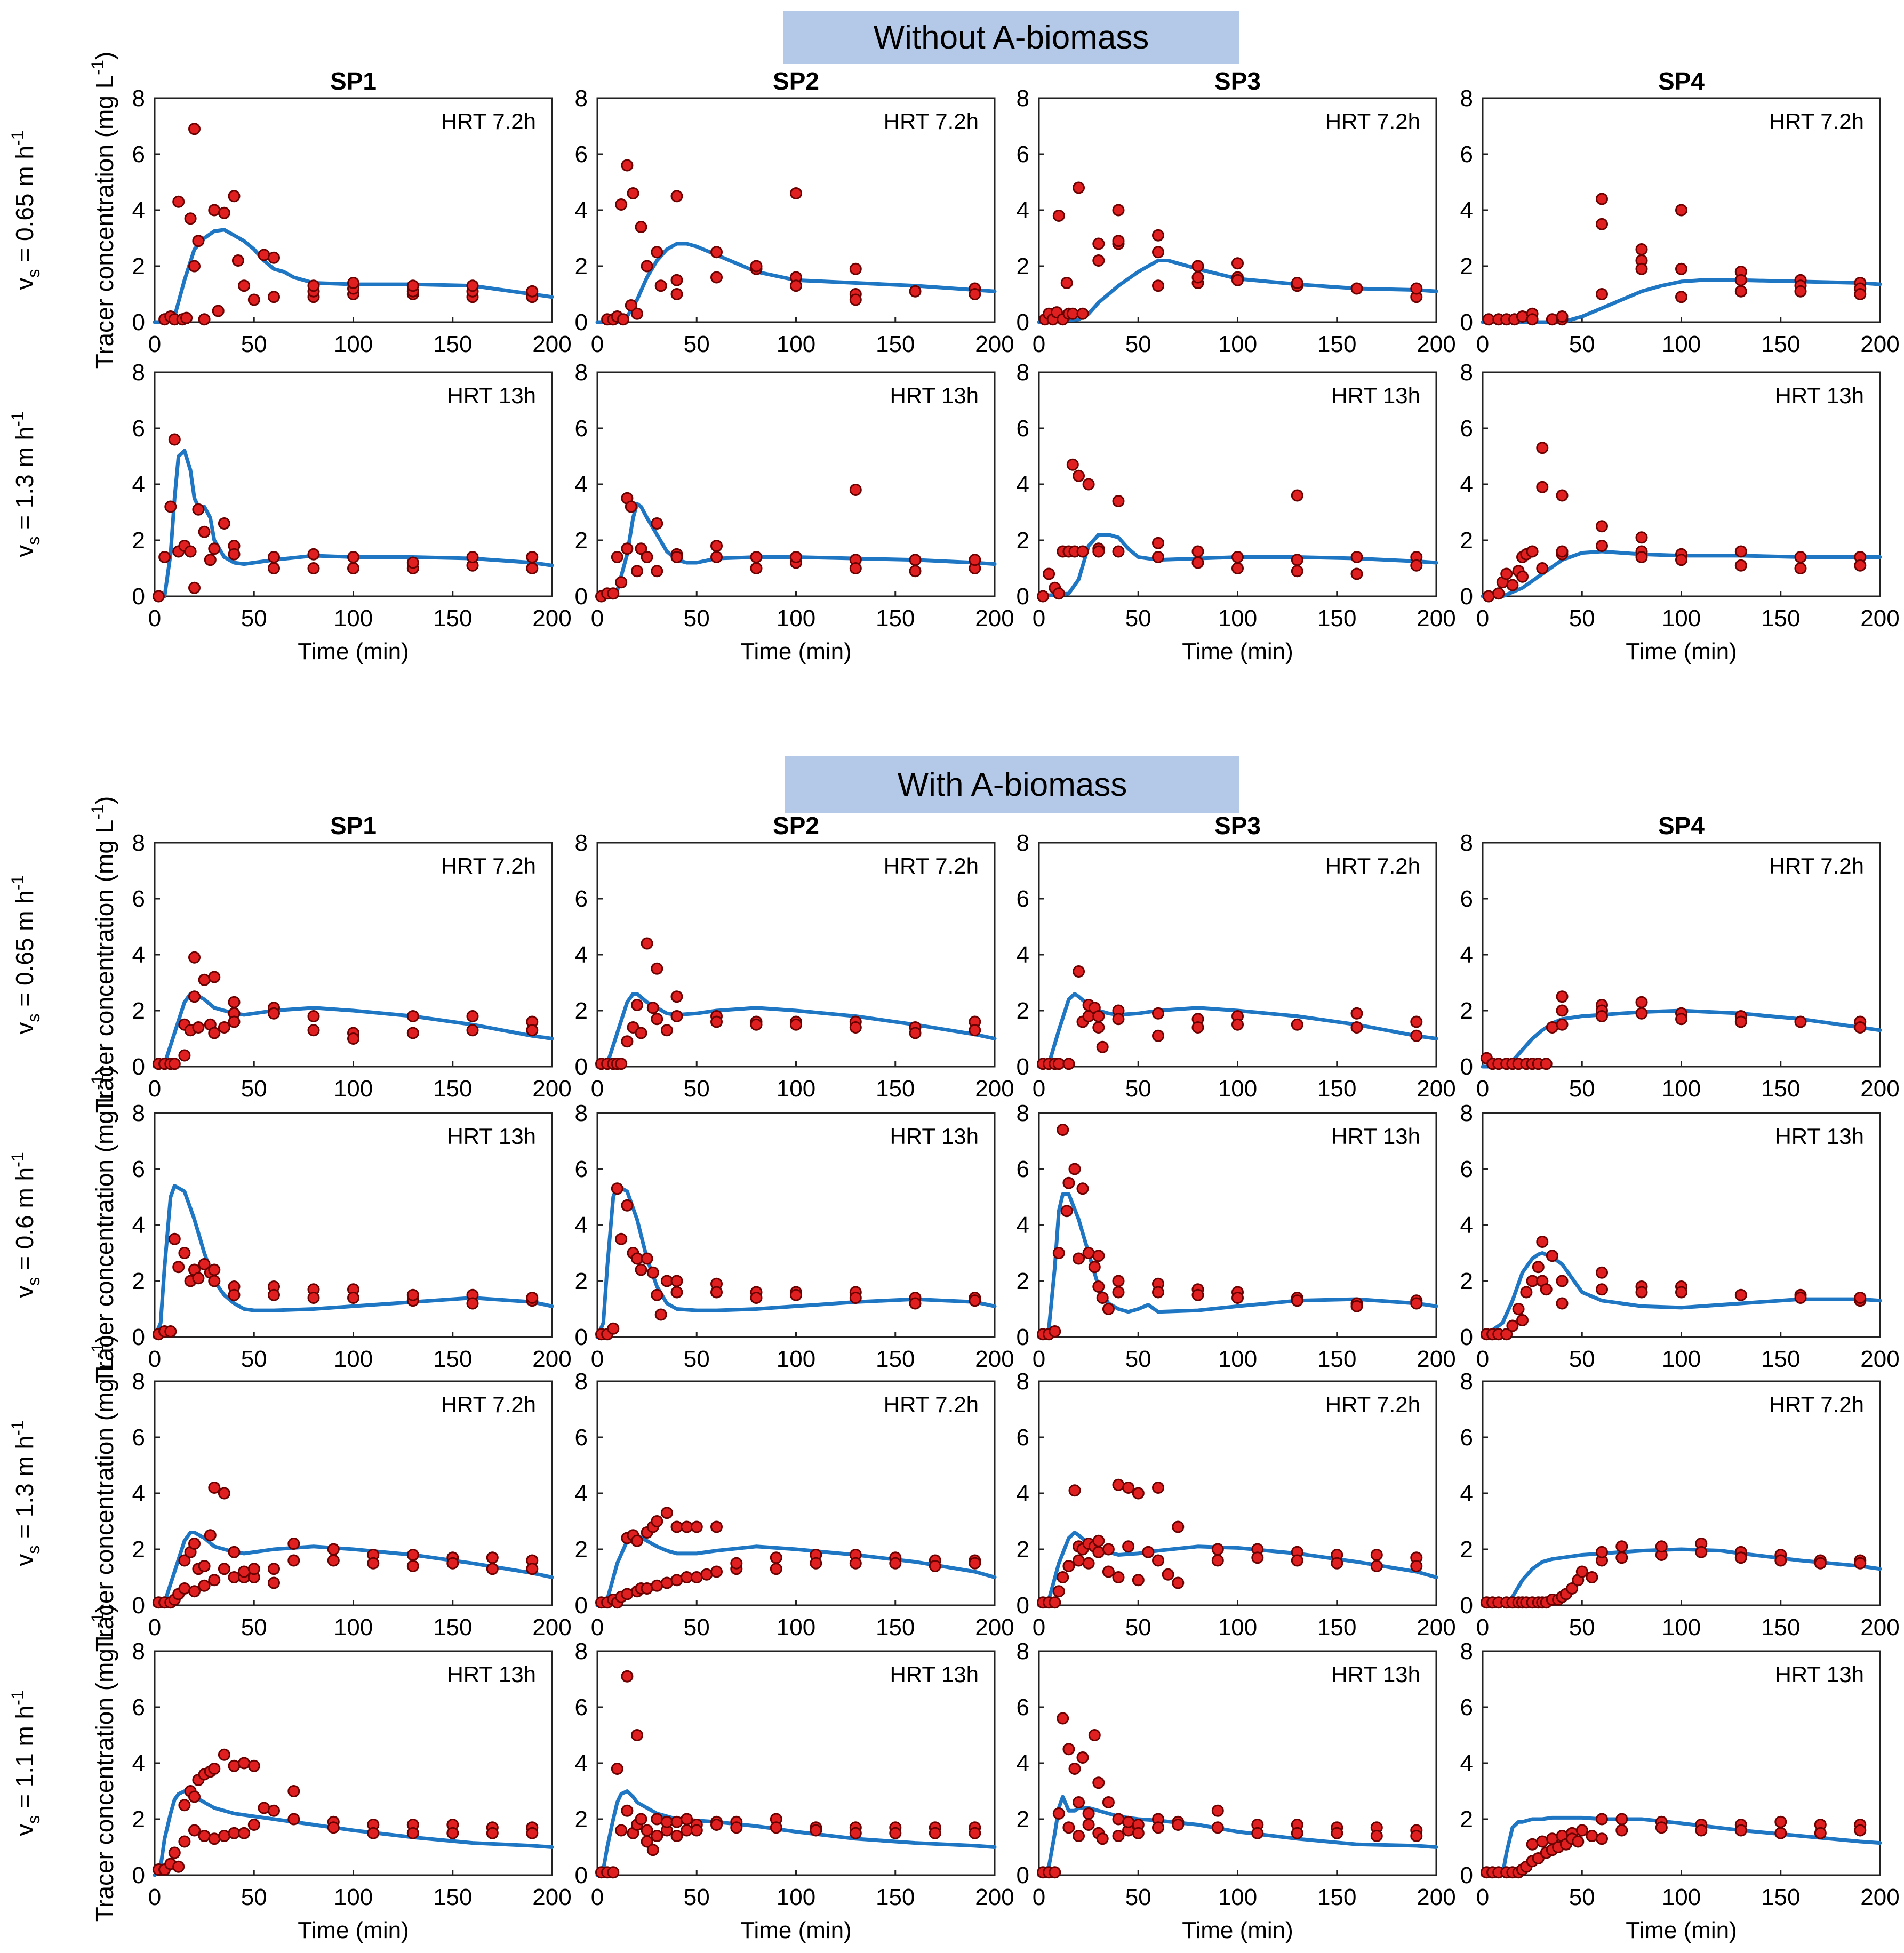 This screenshot has height=1953, width=1904. Describe the element at coordinates (1681, 301) in the screenshot. I see `panel-r0-c3-model-line` at that location.